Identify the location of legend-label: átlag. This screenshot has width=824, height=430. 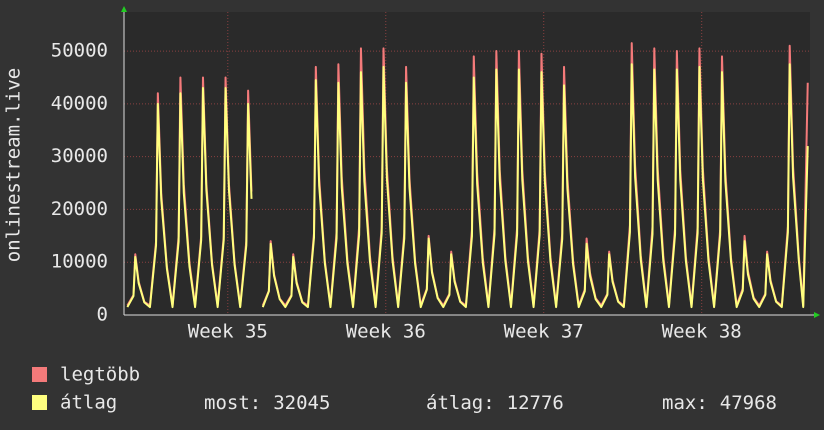
(88, 403).